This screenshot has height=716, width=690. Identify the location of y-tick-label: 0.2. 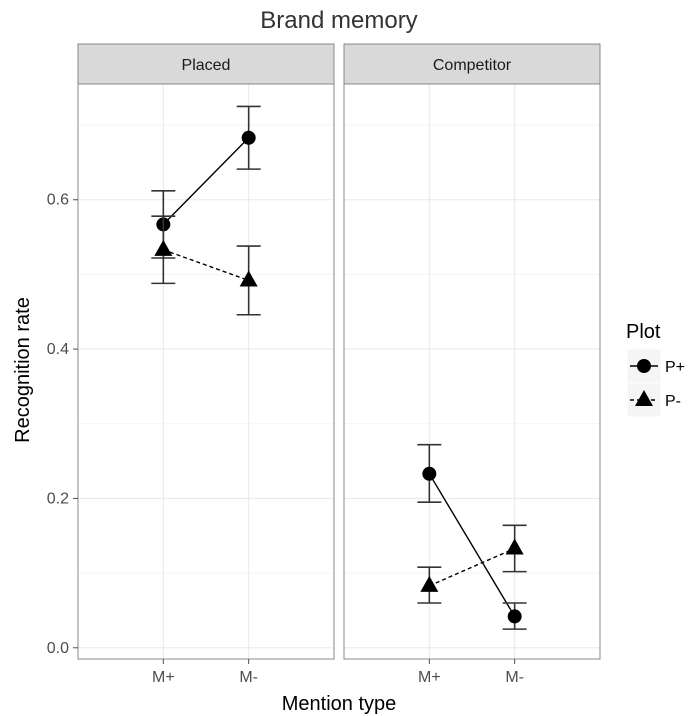
(58, 498).